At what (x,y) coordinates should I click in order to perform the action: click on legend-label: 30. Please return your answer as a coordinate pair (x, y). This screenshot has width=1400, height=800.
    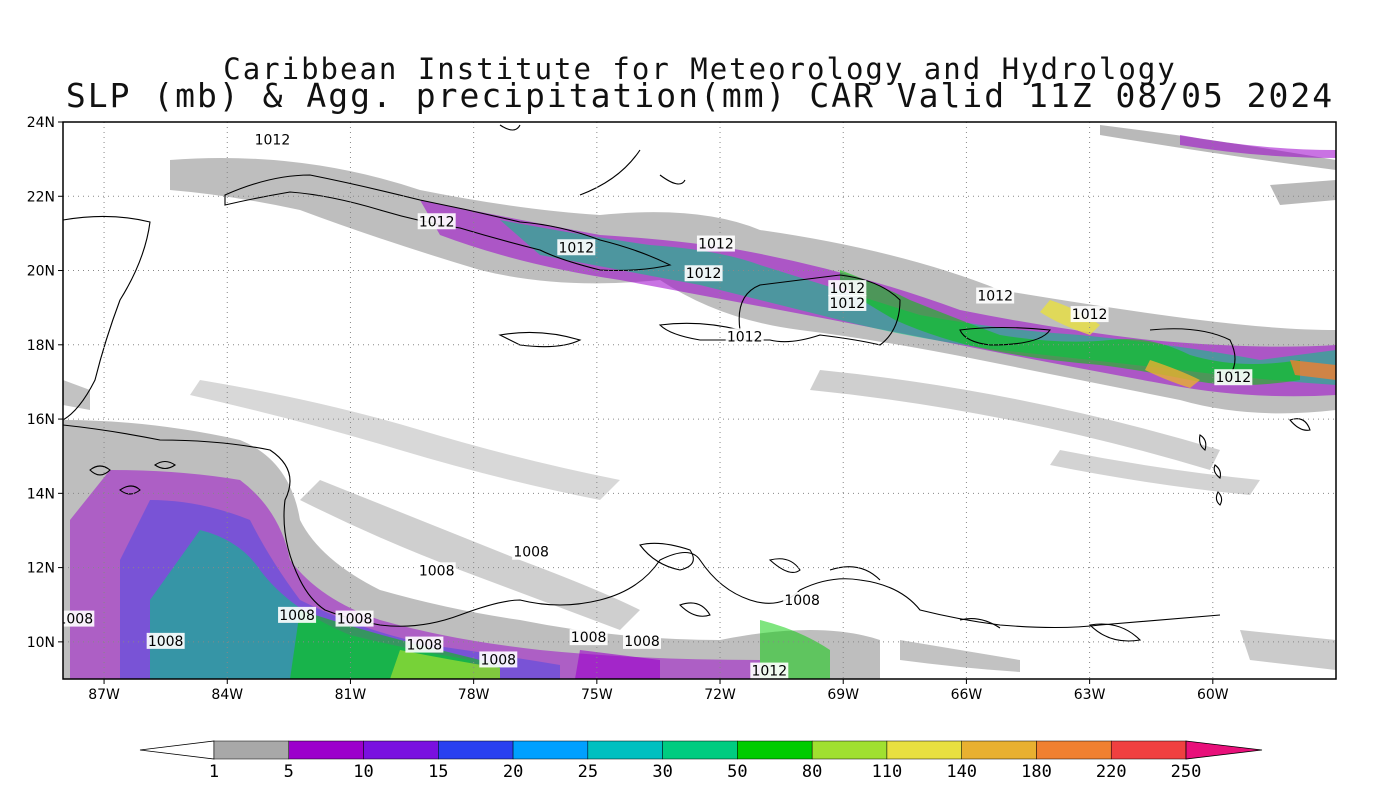
    Looking at the image, I should click on (662, 772).